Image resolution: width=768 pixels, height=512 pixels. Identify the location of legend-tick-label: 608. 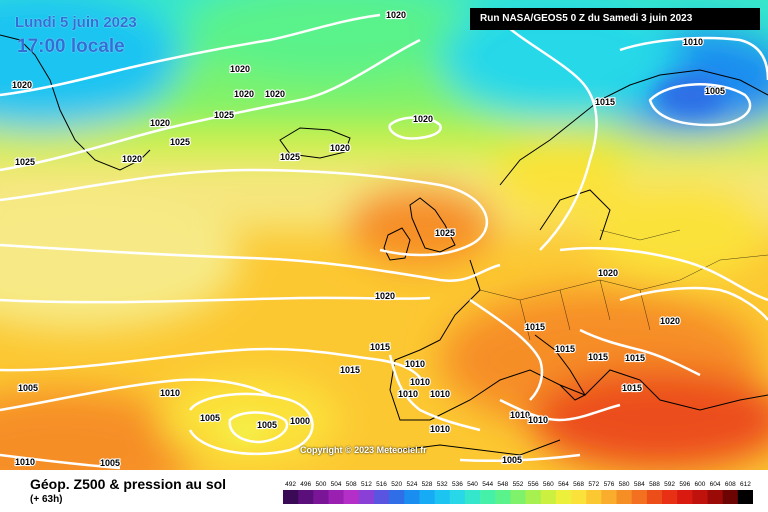
(730, 484).